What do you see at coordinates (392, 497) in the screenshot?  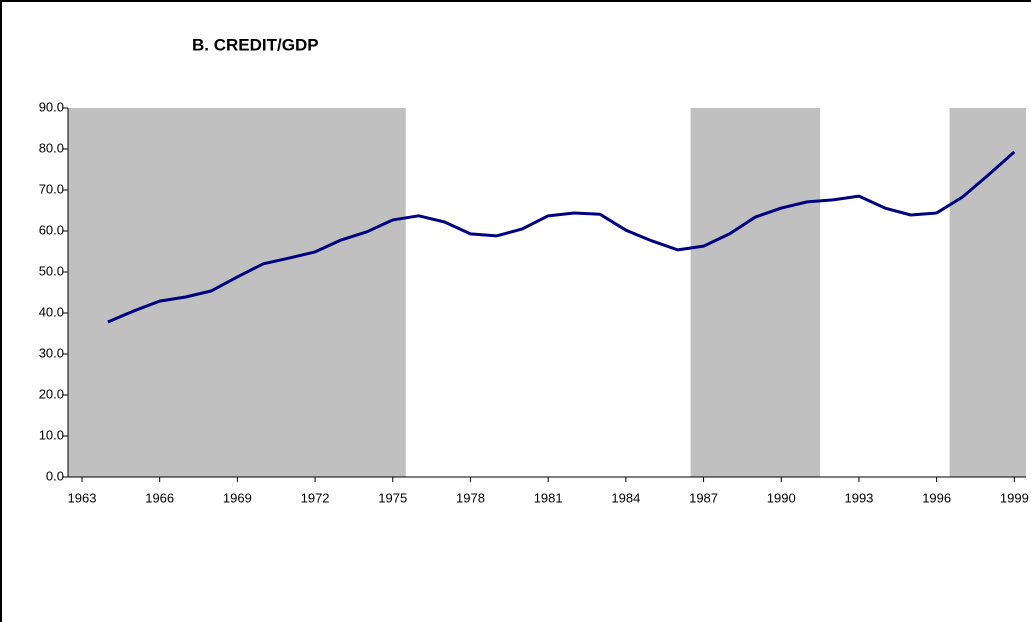 I see `x-tick-label: 1975` at bounding box center [392, 497].